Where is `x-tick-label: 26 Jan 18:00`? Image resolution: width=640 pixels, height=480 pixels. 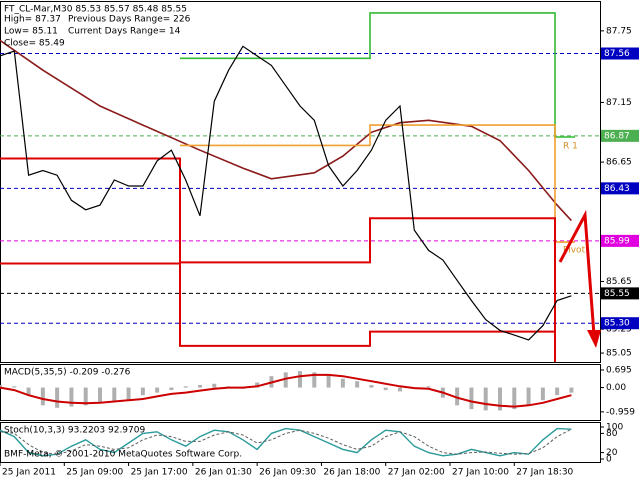
x-tick-label: 26 Jan 18:00 is located at coordinates (351, 473).